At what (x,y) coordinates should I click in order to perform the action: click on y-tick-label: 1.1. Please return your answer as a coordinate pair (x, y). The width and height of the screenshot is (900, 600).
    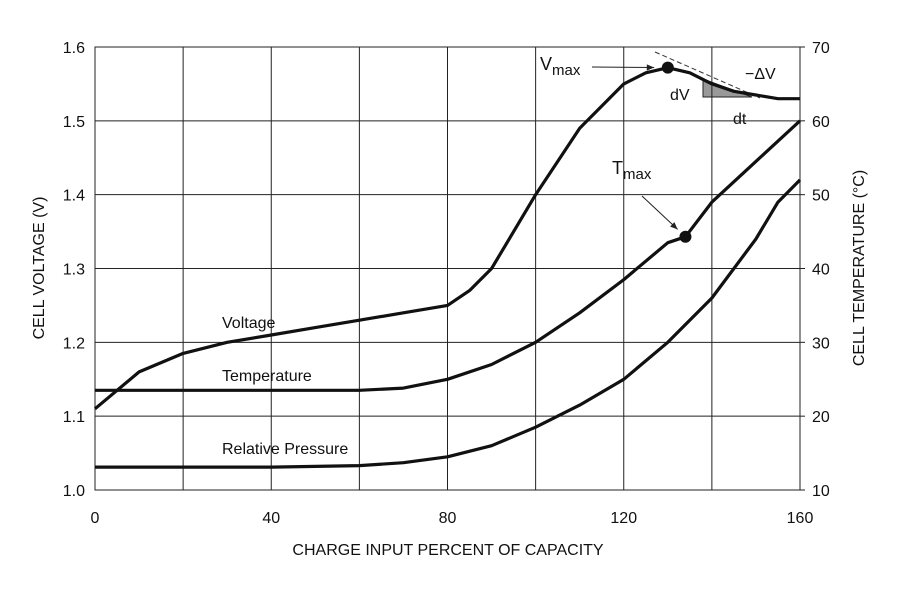
    Looking at the image, I should click on (74, 417).